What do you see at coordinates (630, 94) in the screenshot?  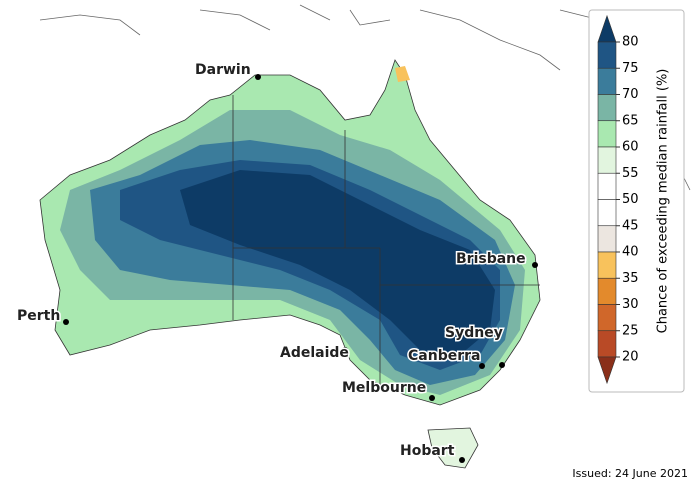 I see `legend-tick-label: 70` at bounding box center [630, 94].